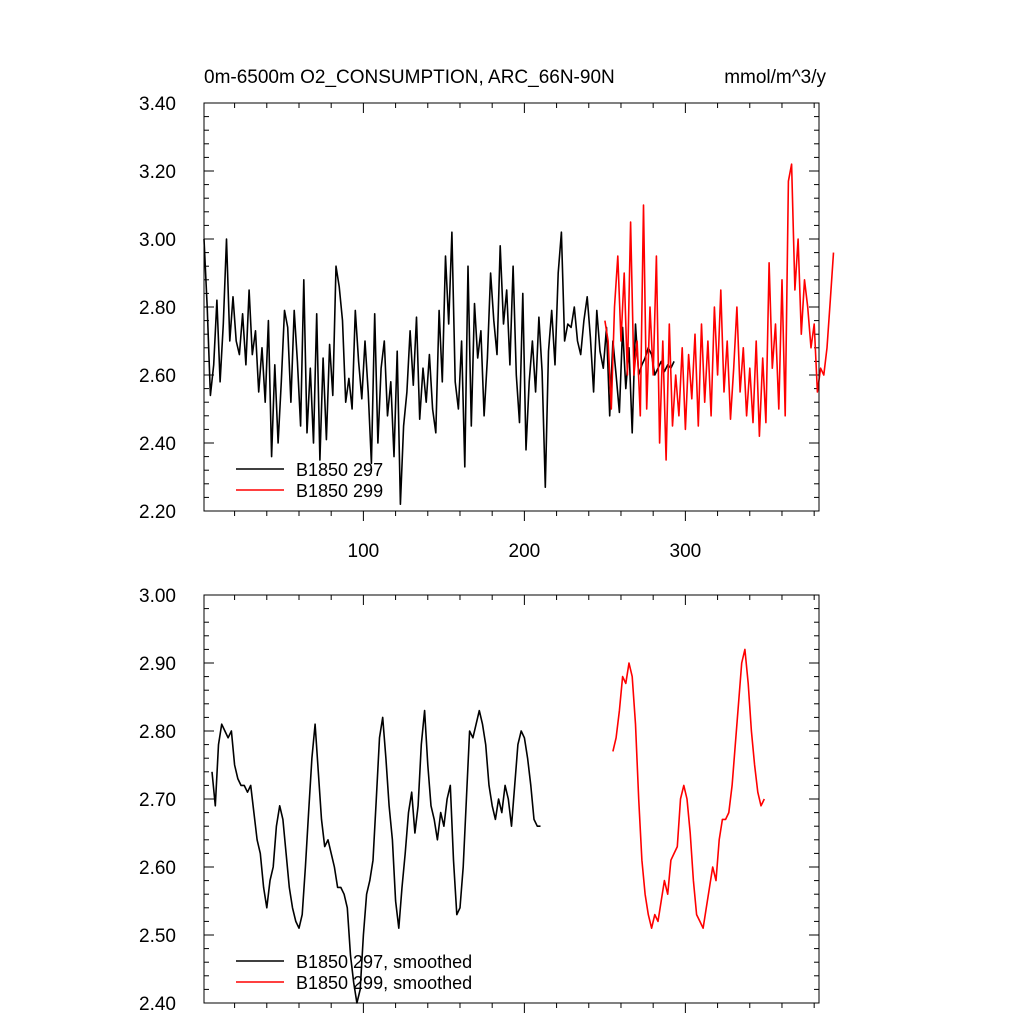 This screenshot has width=1024, height=1024. Describe the element at coordinates (686, 551) in the screenshot. I see `x-tick-label: 300` at that location.